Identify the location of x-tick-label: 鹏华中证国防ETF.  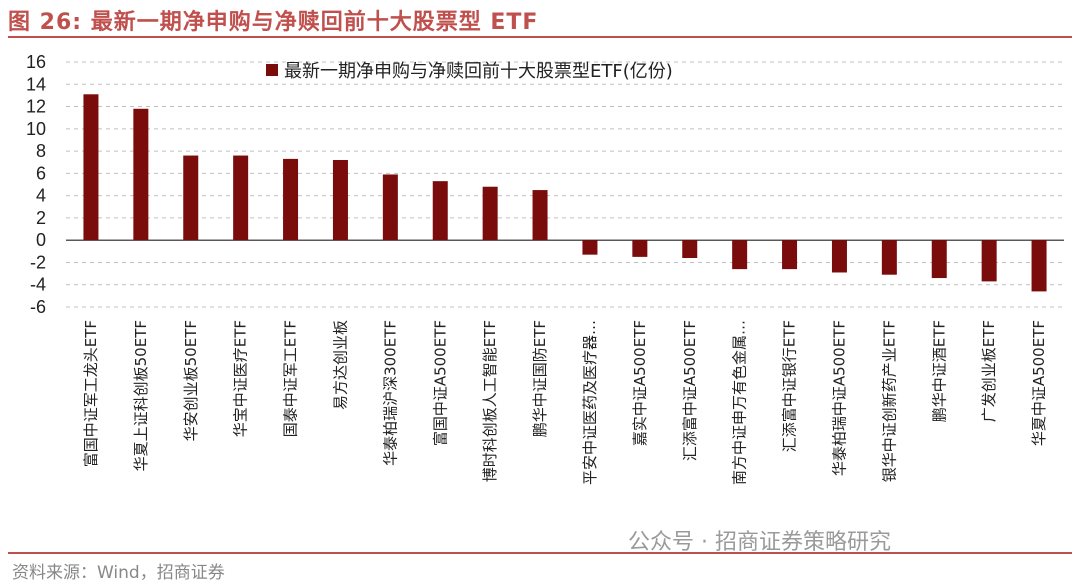
(540, 378).